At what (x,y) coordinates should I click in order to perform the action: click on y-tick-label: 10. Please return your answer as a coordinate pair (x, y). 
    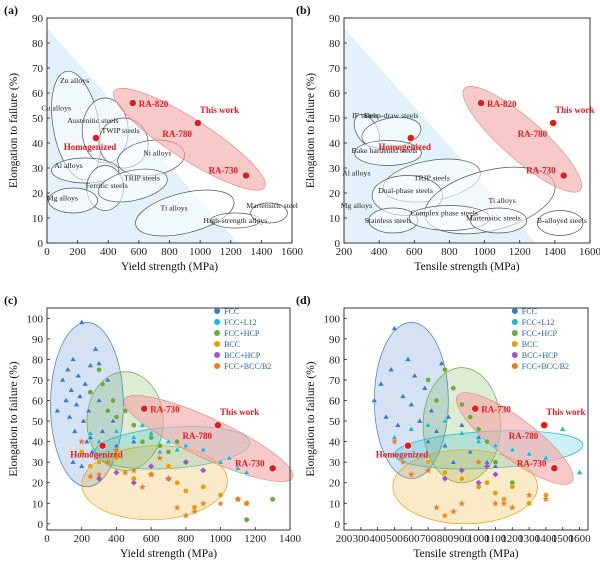
    Looking at the image, I should click on (335, 504).